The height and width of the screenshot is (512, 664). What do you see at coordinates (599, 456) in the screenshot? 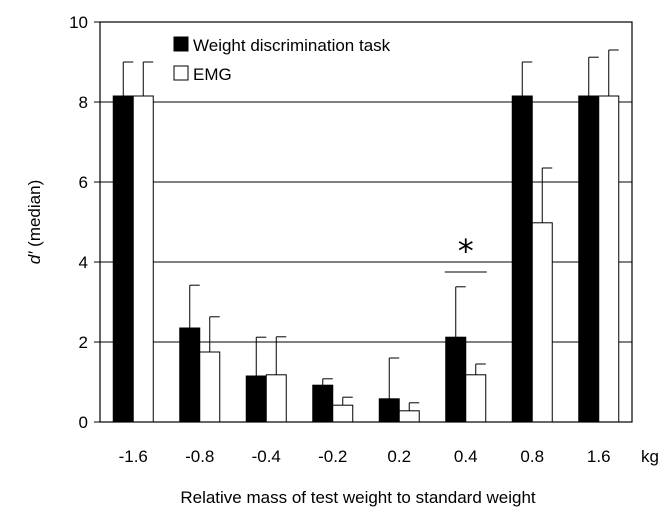
I see `x-tick-label: 1.6` at bounding box center [599, 456].